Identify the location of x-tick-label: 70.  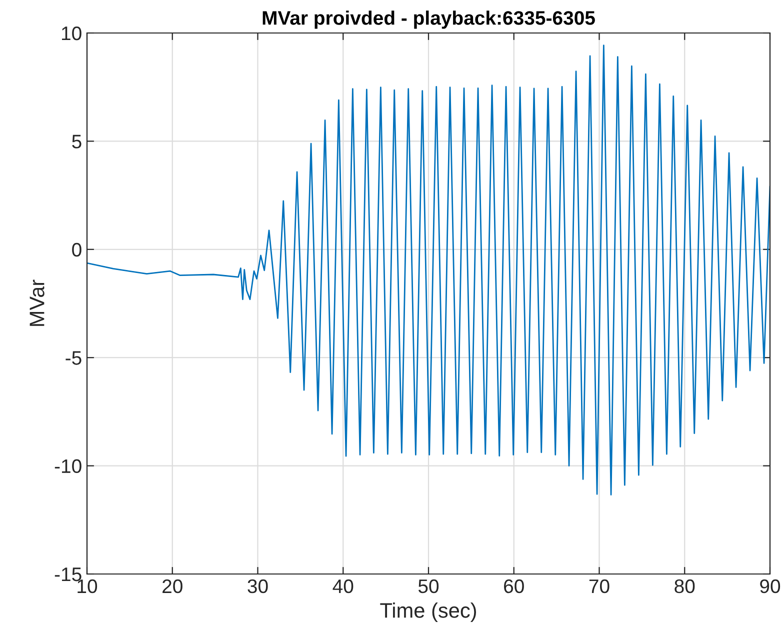
(599, 586).